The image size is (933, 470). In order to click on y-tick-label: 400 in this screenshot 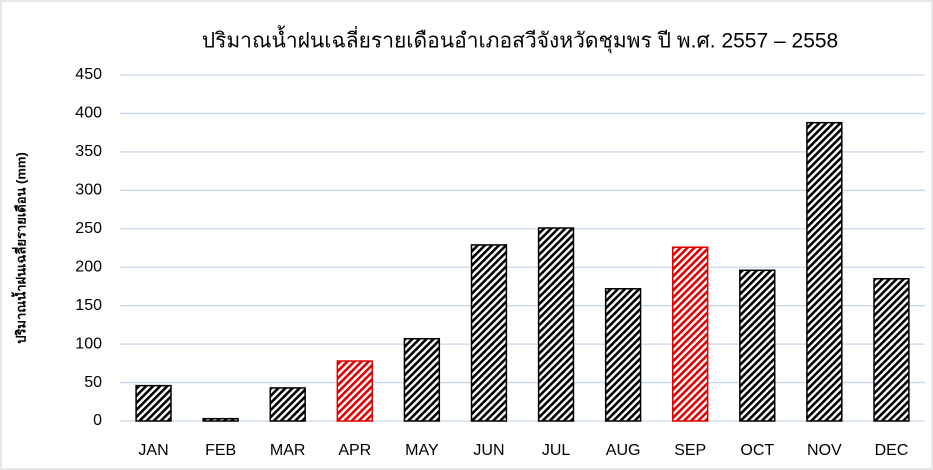, I will do `click(88, 113)`.